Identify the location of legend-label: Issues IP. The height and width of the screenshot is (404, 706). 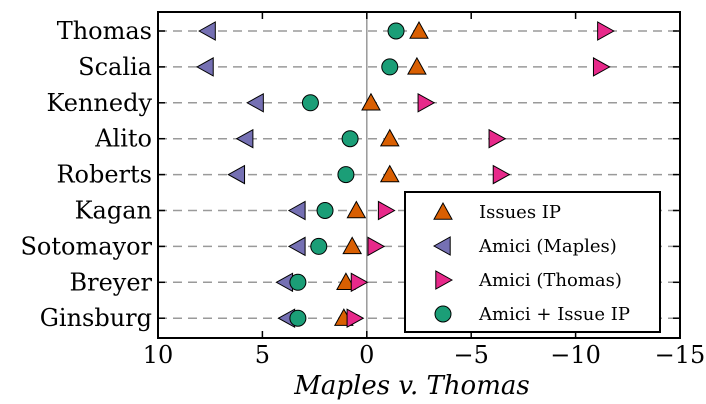
(520, 212).